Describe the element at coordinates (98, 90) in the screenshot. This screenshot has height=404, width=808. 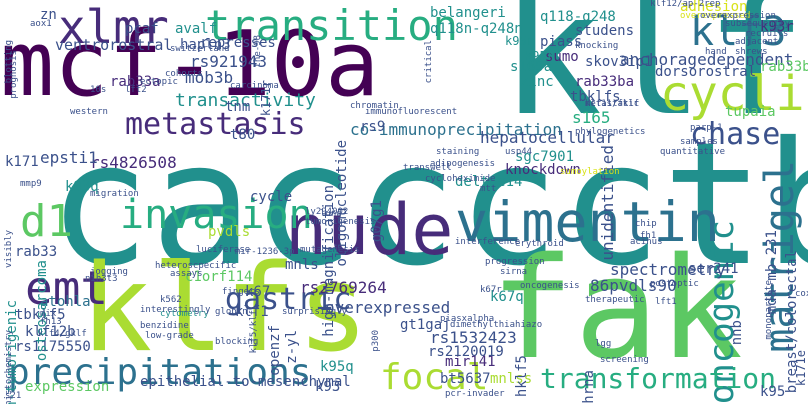
I see `word-cloud-word: 10s` at that location.